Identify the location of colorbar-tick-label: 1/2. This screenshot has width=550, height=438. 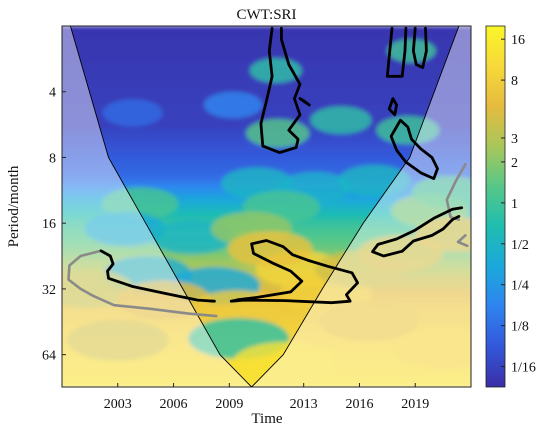
(520, 245).